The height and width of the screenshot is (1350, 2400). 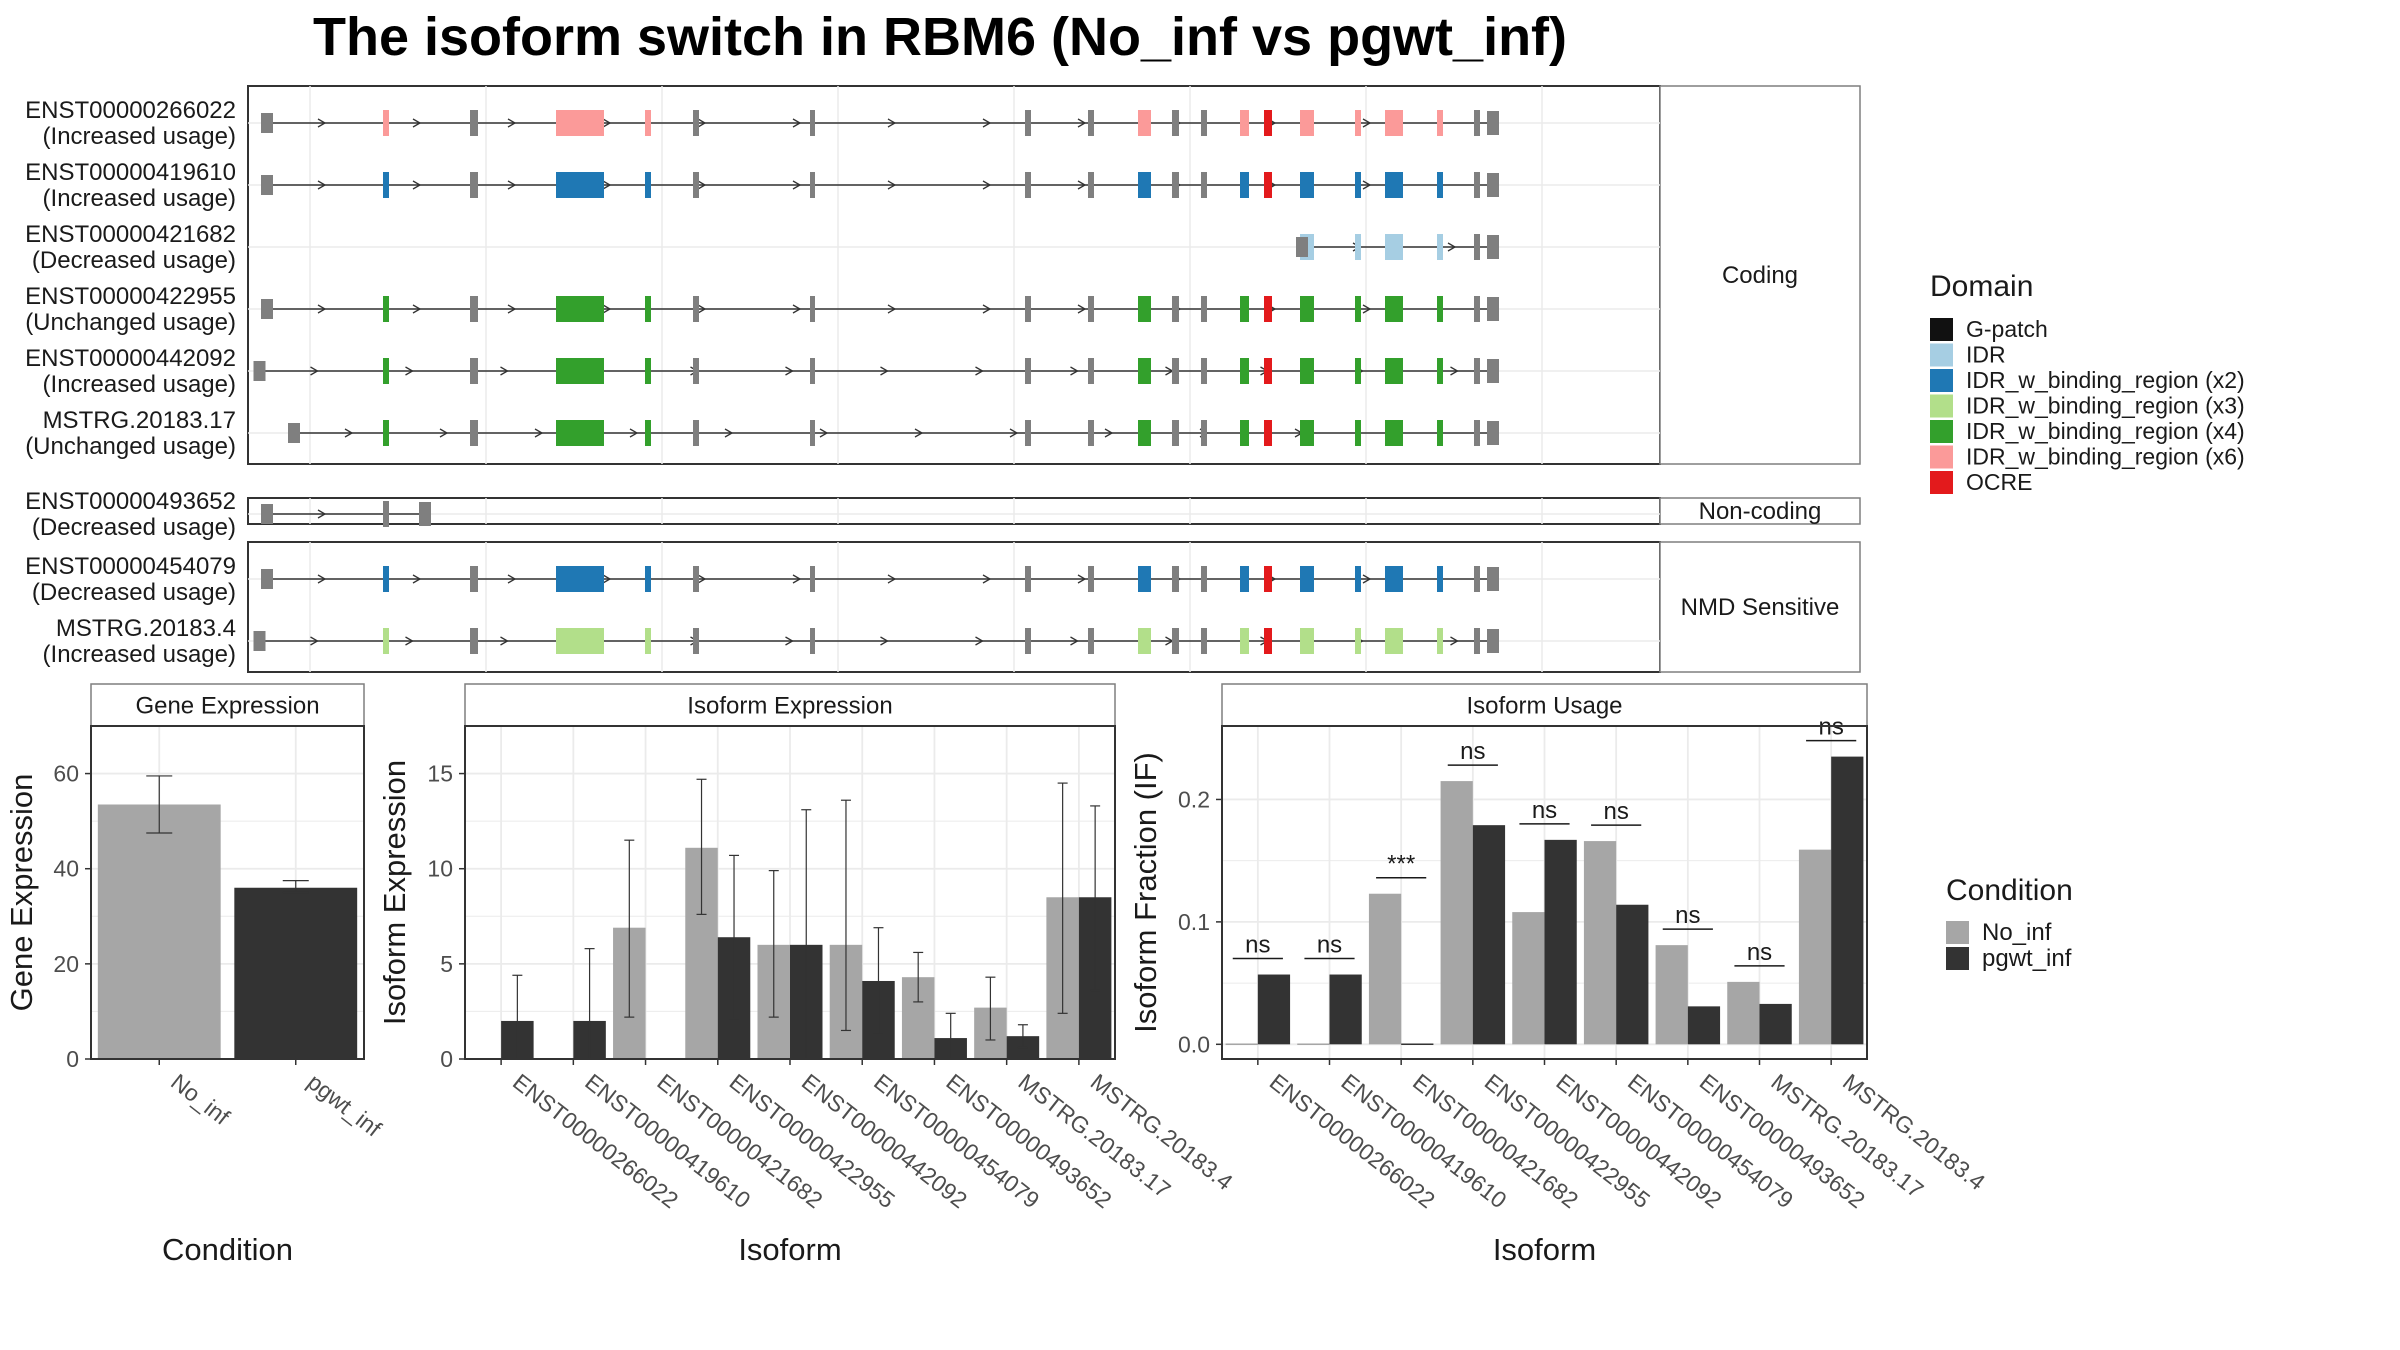 I want to click on isoform-id-label: ENST00000422955, so click(x=130, y=296).